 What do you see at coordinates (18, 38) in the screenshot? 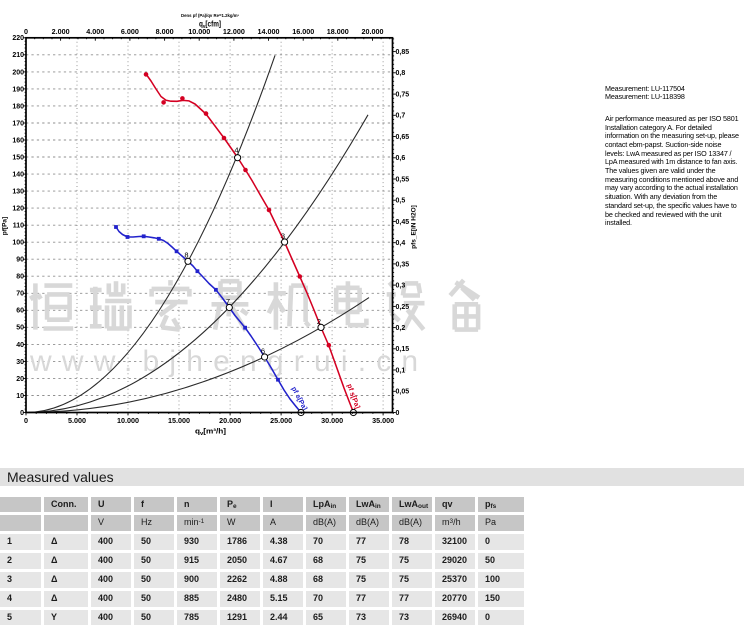
I see `svg-text: 220` at bounding box center [18, 38].